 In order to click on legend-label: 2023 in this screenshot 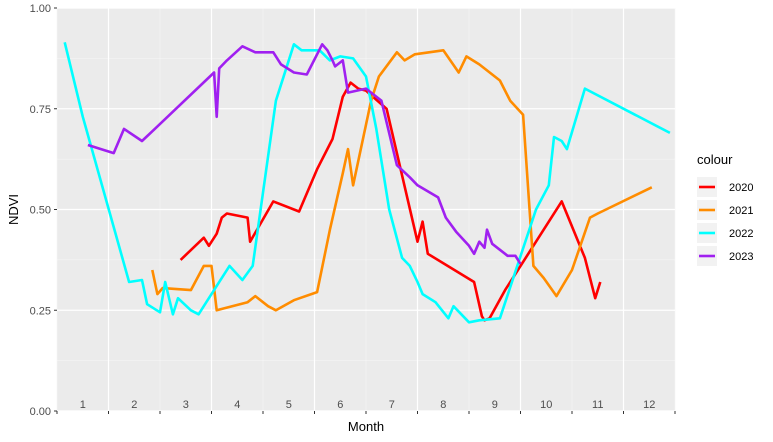, I will do `click(741, 257)`.